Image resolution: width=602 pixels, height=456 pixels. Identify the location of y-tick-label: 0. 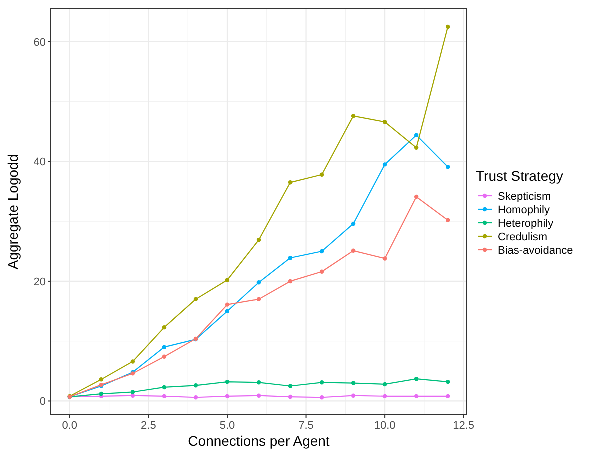
(43, 402).